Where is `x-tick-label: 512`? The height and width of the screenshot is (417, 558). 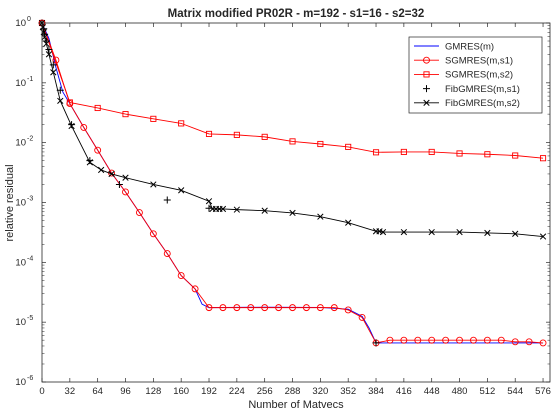
x-tick-label: 512 is located at coordinates (487, 391).